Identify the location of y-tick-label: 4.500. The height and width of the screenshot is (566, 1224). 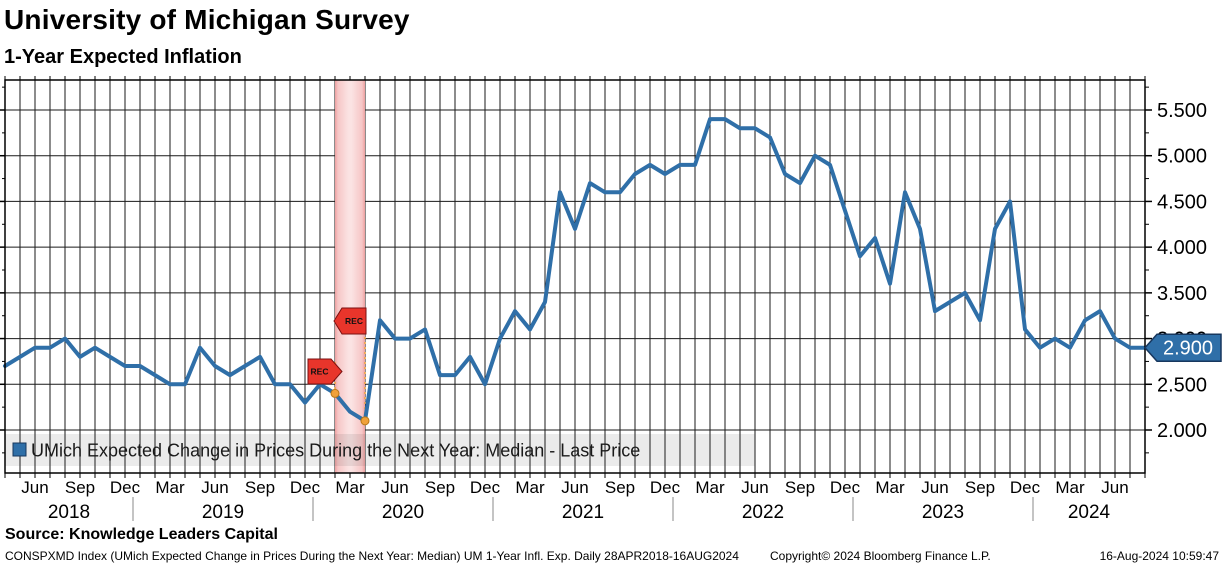
(1182, 202).